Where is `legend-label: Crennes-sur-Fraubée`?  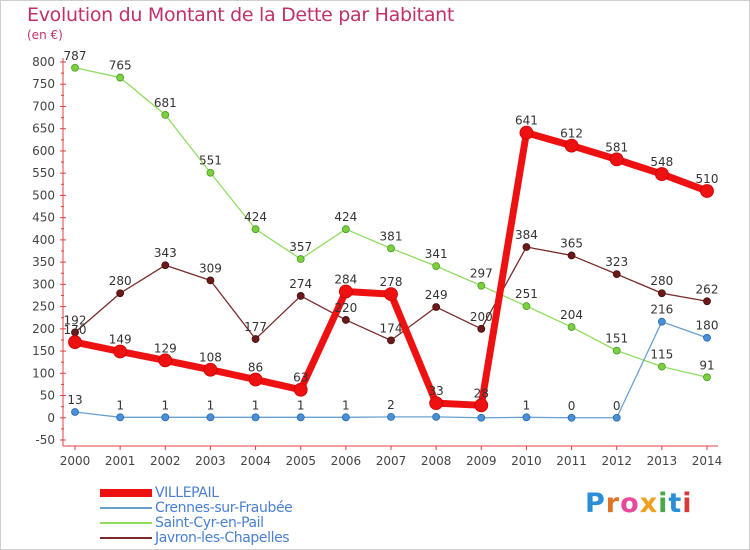
legend-label: Crennes-sur-Fraubée is located at coordinates (224, 508).